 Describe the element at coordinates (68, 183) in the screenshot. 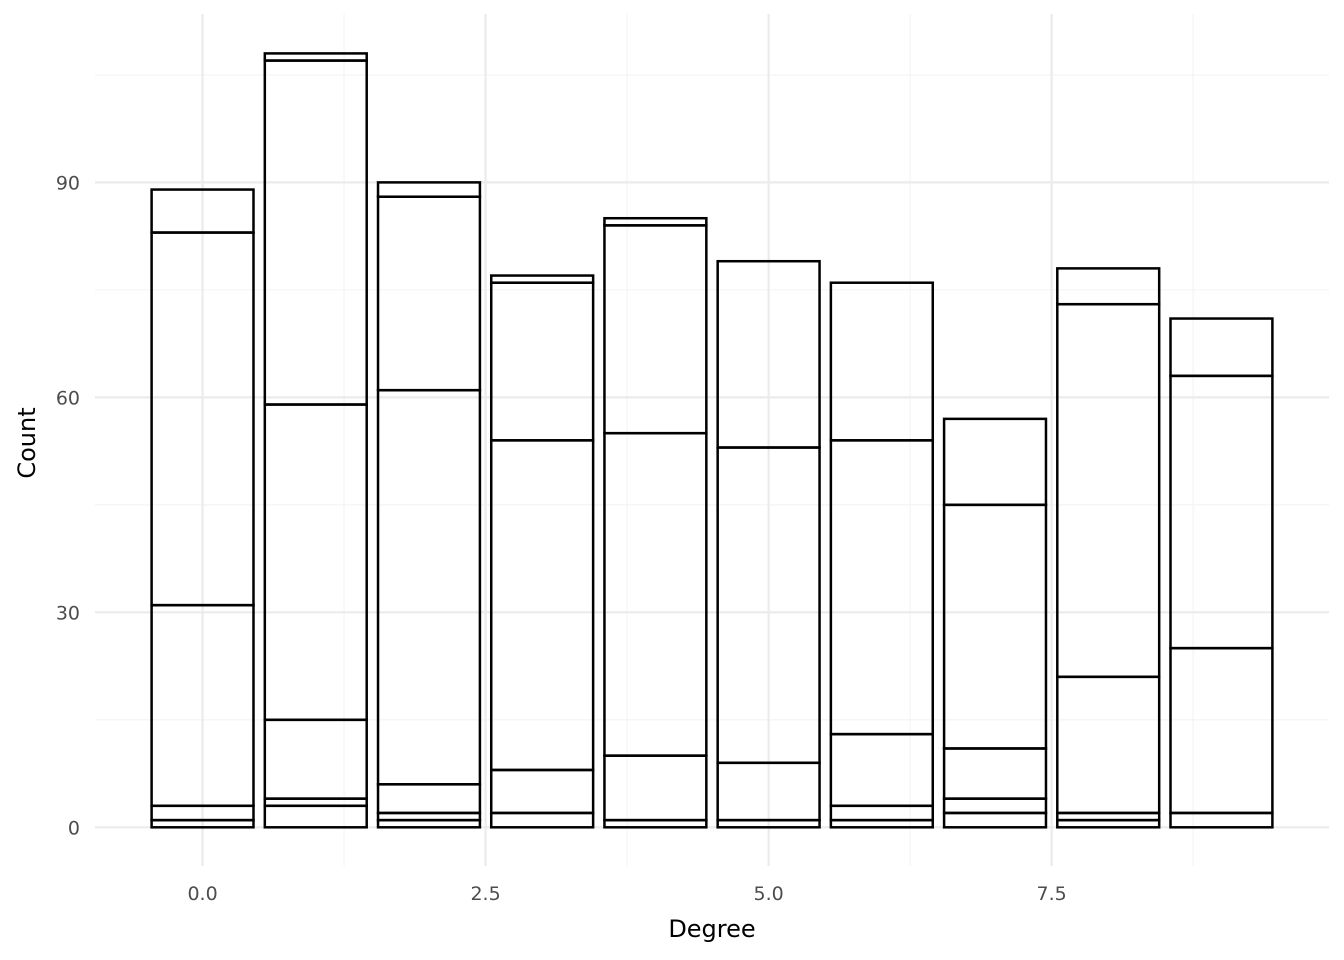

I see `y-tick-label: 90` at that location.